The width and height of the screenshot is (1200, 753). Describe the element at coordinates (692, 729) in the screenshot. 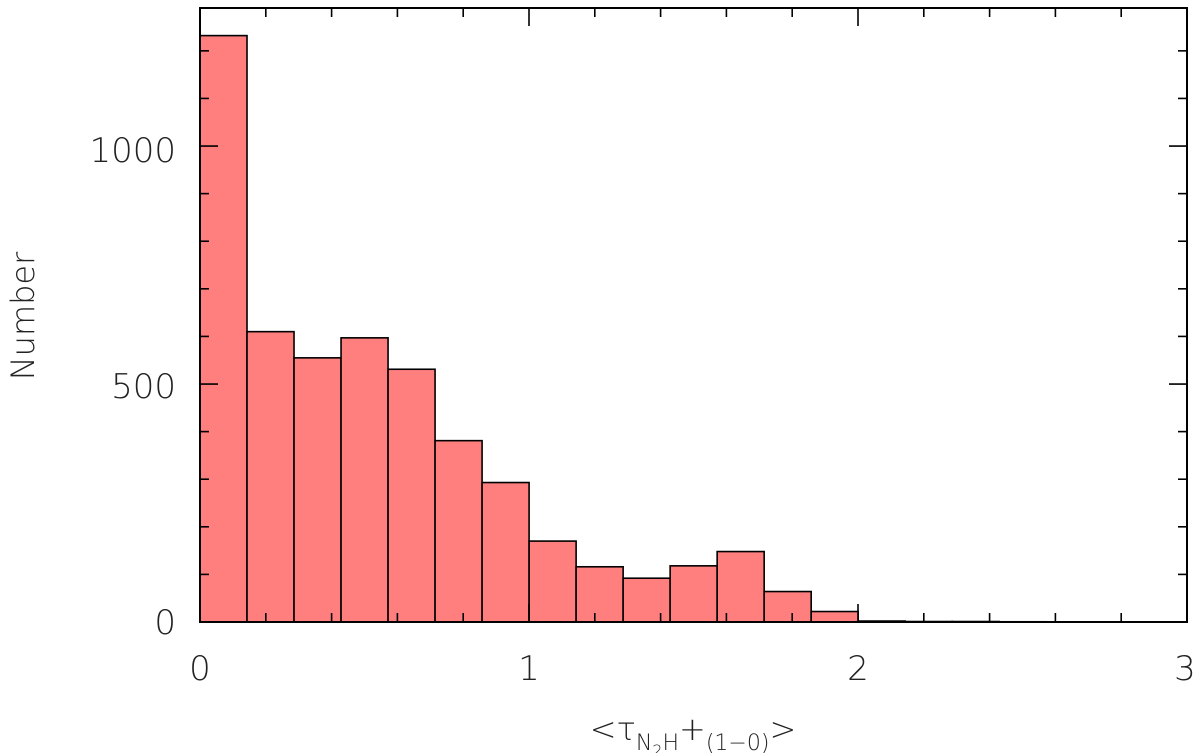

I see `x-axis-title-plus: +` at that location.